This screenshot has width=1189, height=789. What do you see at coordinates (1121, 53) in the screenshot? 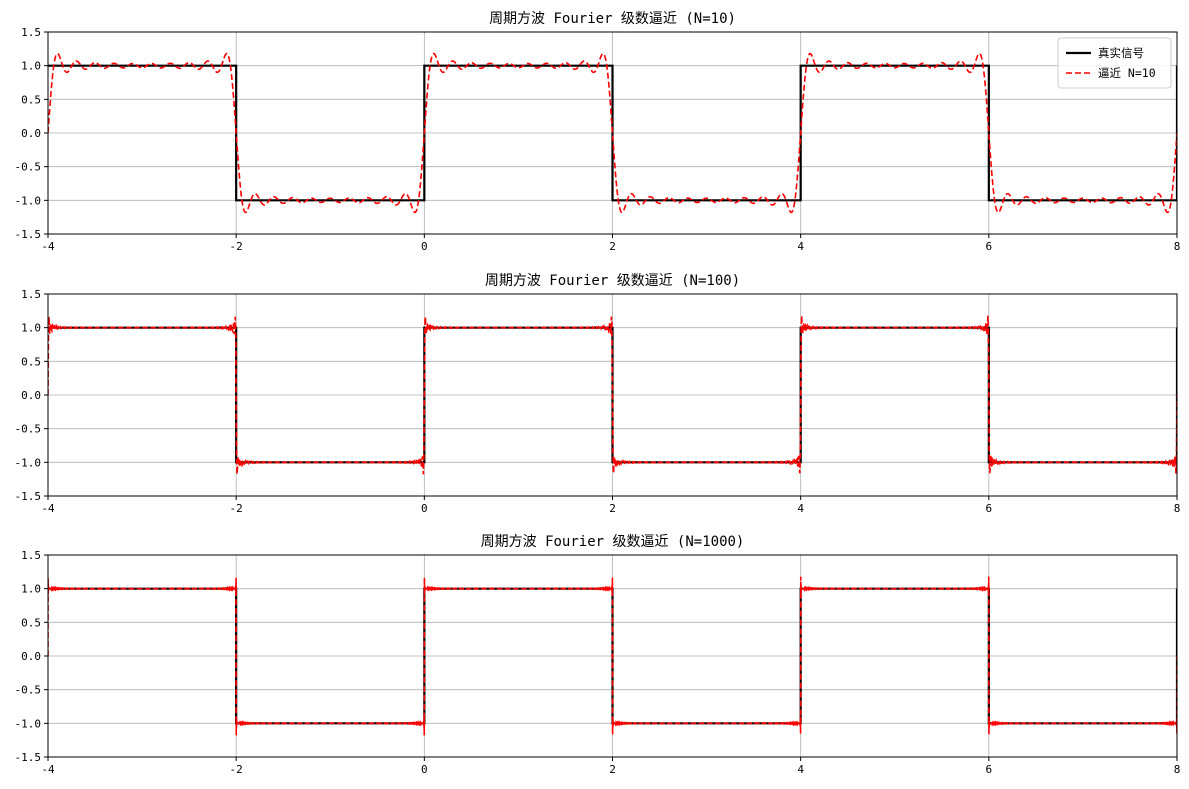
I see `legend-label-1: 真实信号` at bounding box center [1121, 53].